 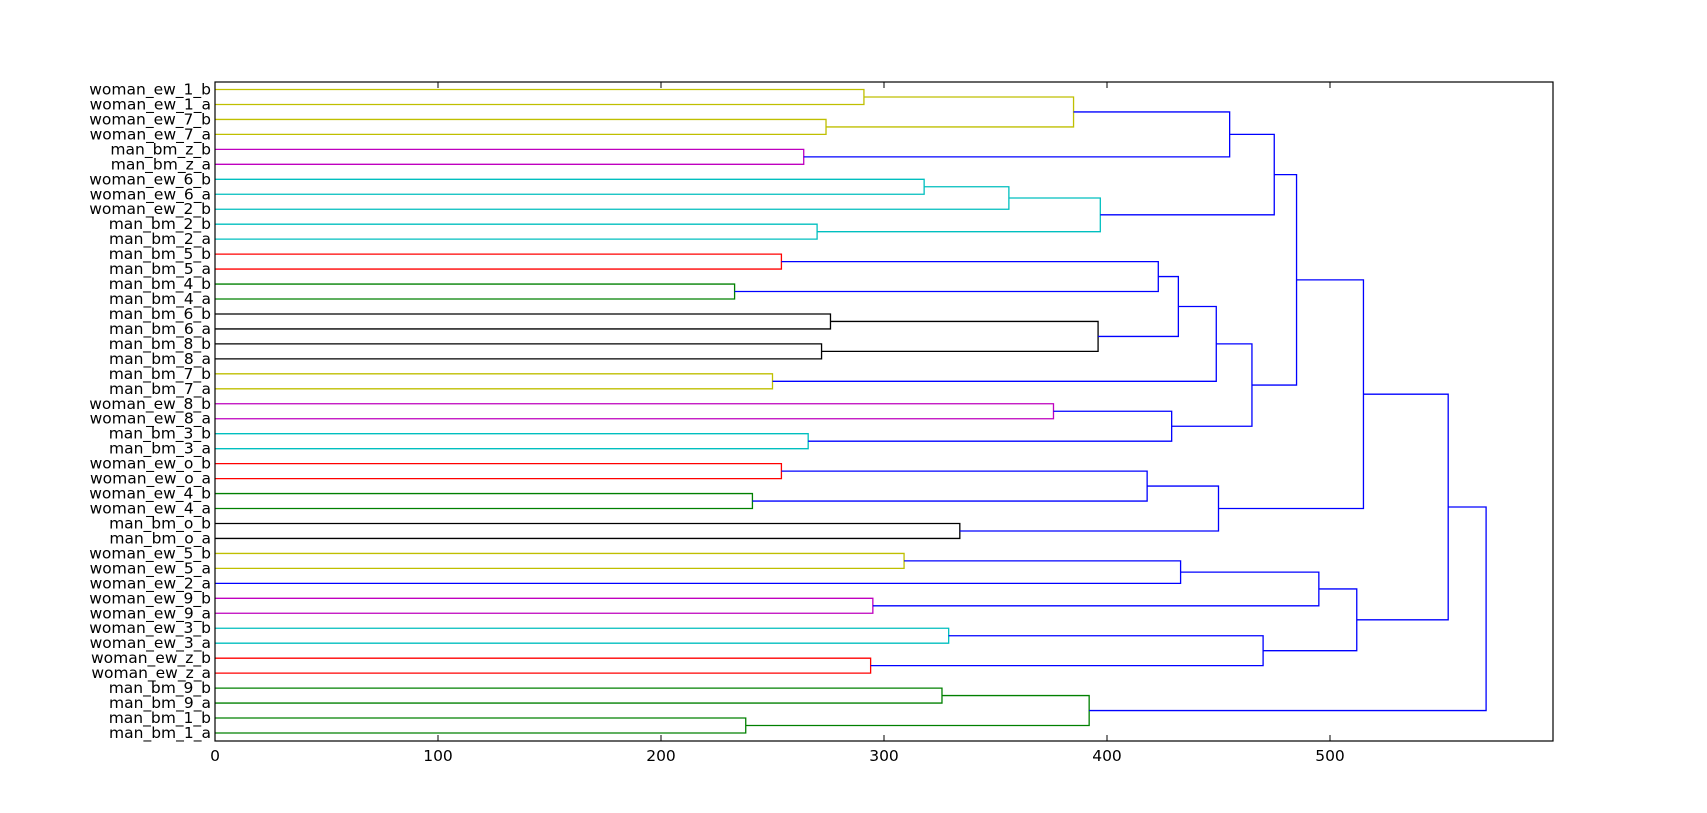 What do you see at coordinates (150, 119) in the screenshot?
I see `leaf-label-woman-ew-7-b: woman_ew_7_b` at bounding box center [150, 119].